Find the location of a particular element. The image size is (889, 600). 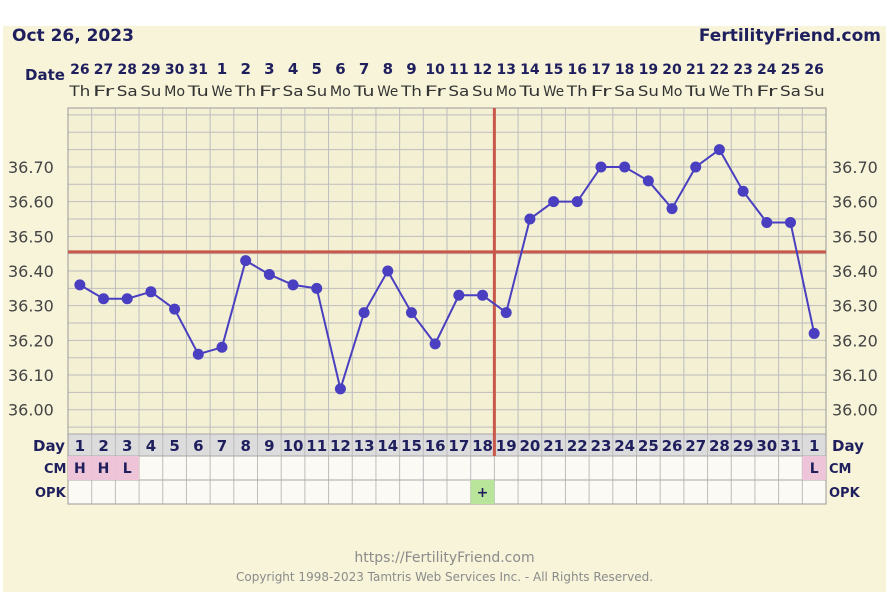

date-label: 8 is located at coordinates (388, 69).